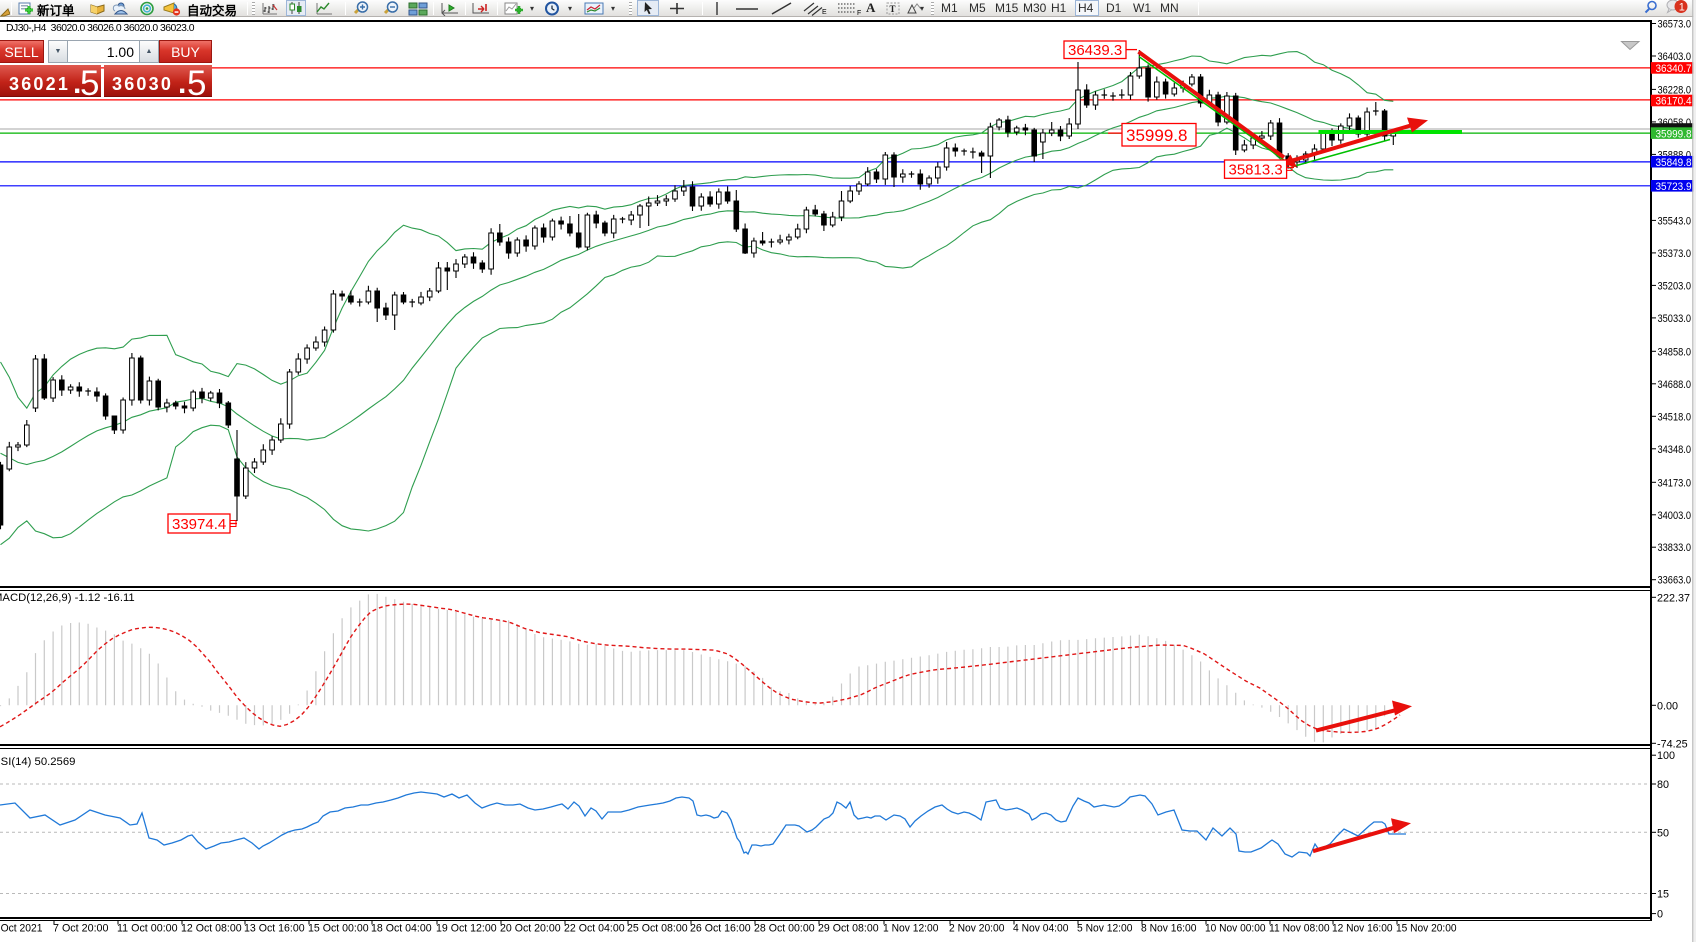 The height and width of the screenshot is (942, 1696). Describe the element at coordinates (848, 929) in the screenshot. I see `svg-text: 29 Oct 08:00` at that location.